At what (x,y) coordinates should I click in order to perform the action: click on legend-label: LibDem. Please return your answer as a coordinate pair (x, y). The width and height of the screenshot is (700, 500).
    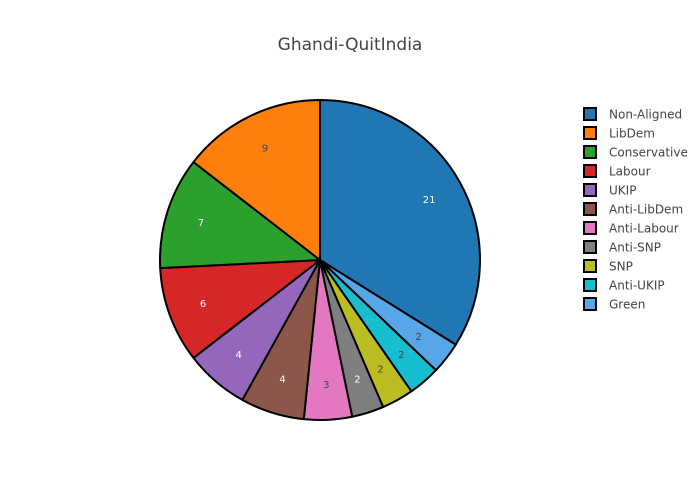
    Looking at the image, I should click on (632, 134).